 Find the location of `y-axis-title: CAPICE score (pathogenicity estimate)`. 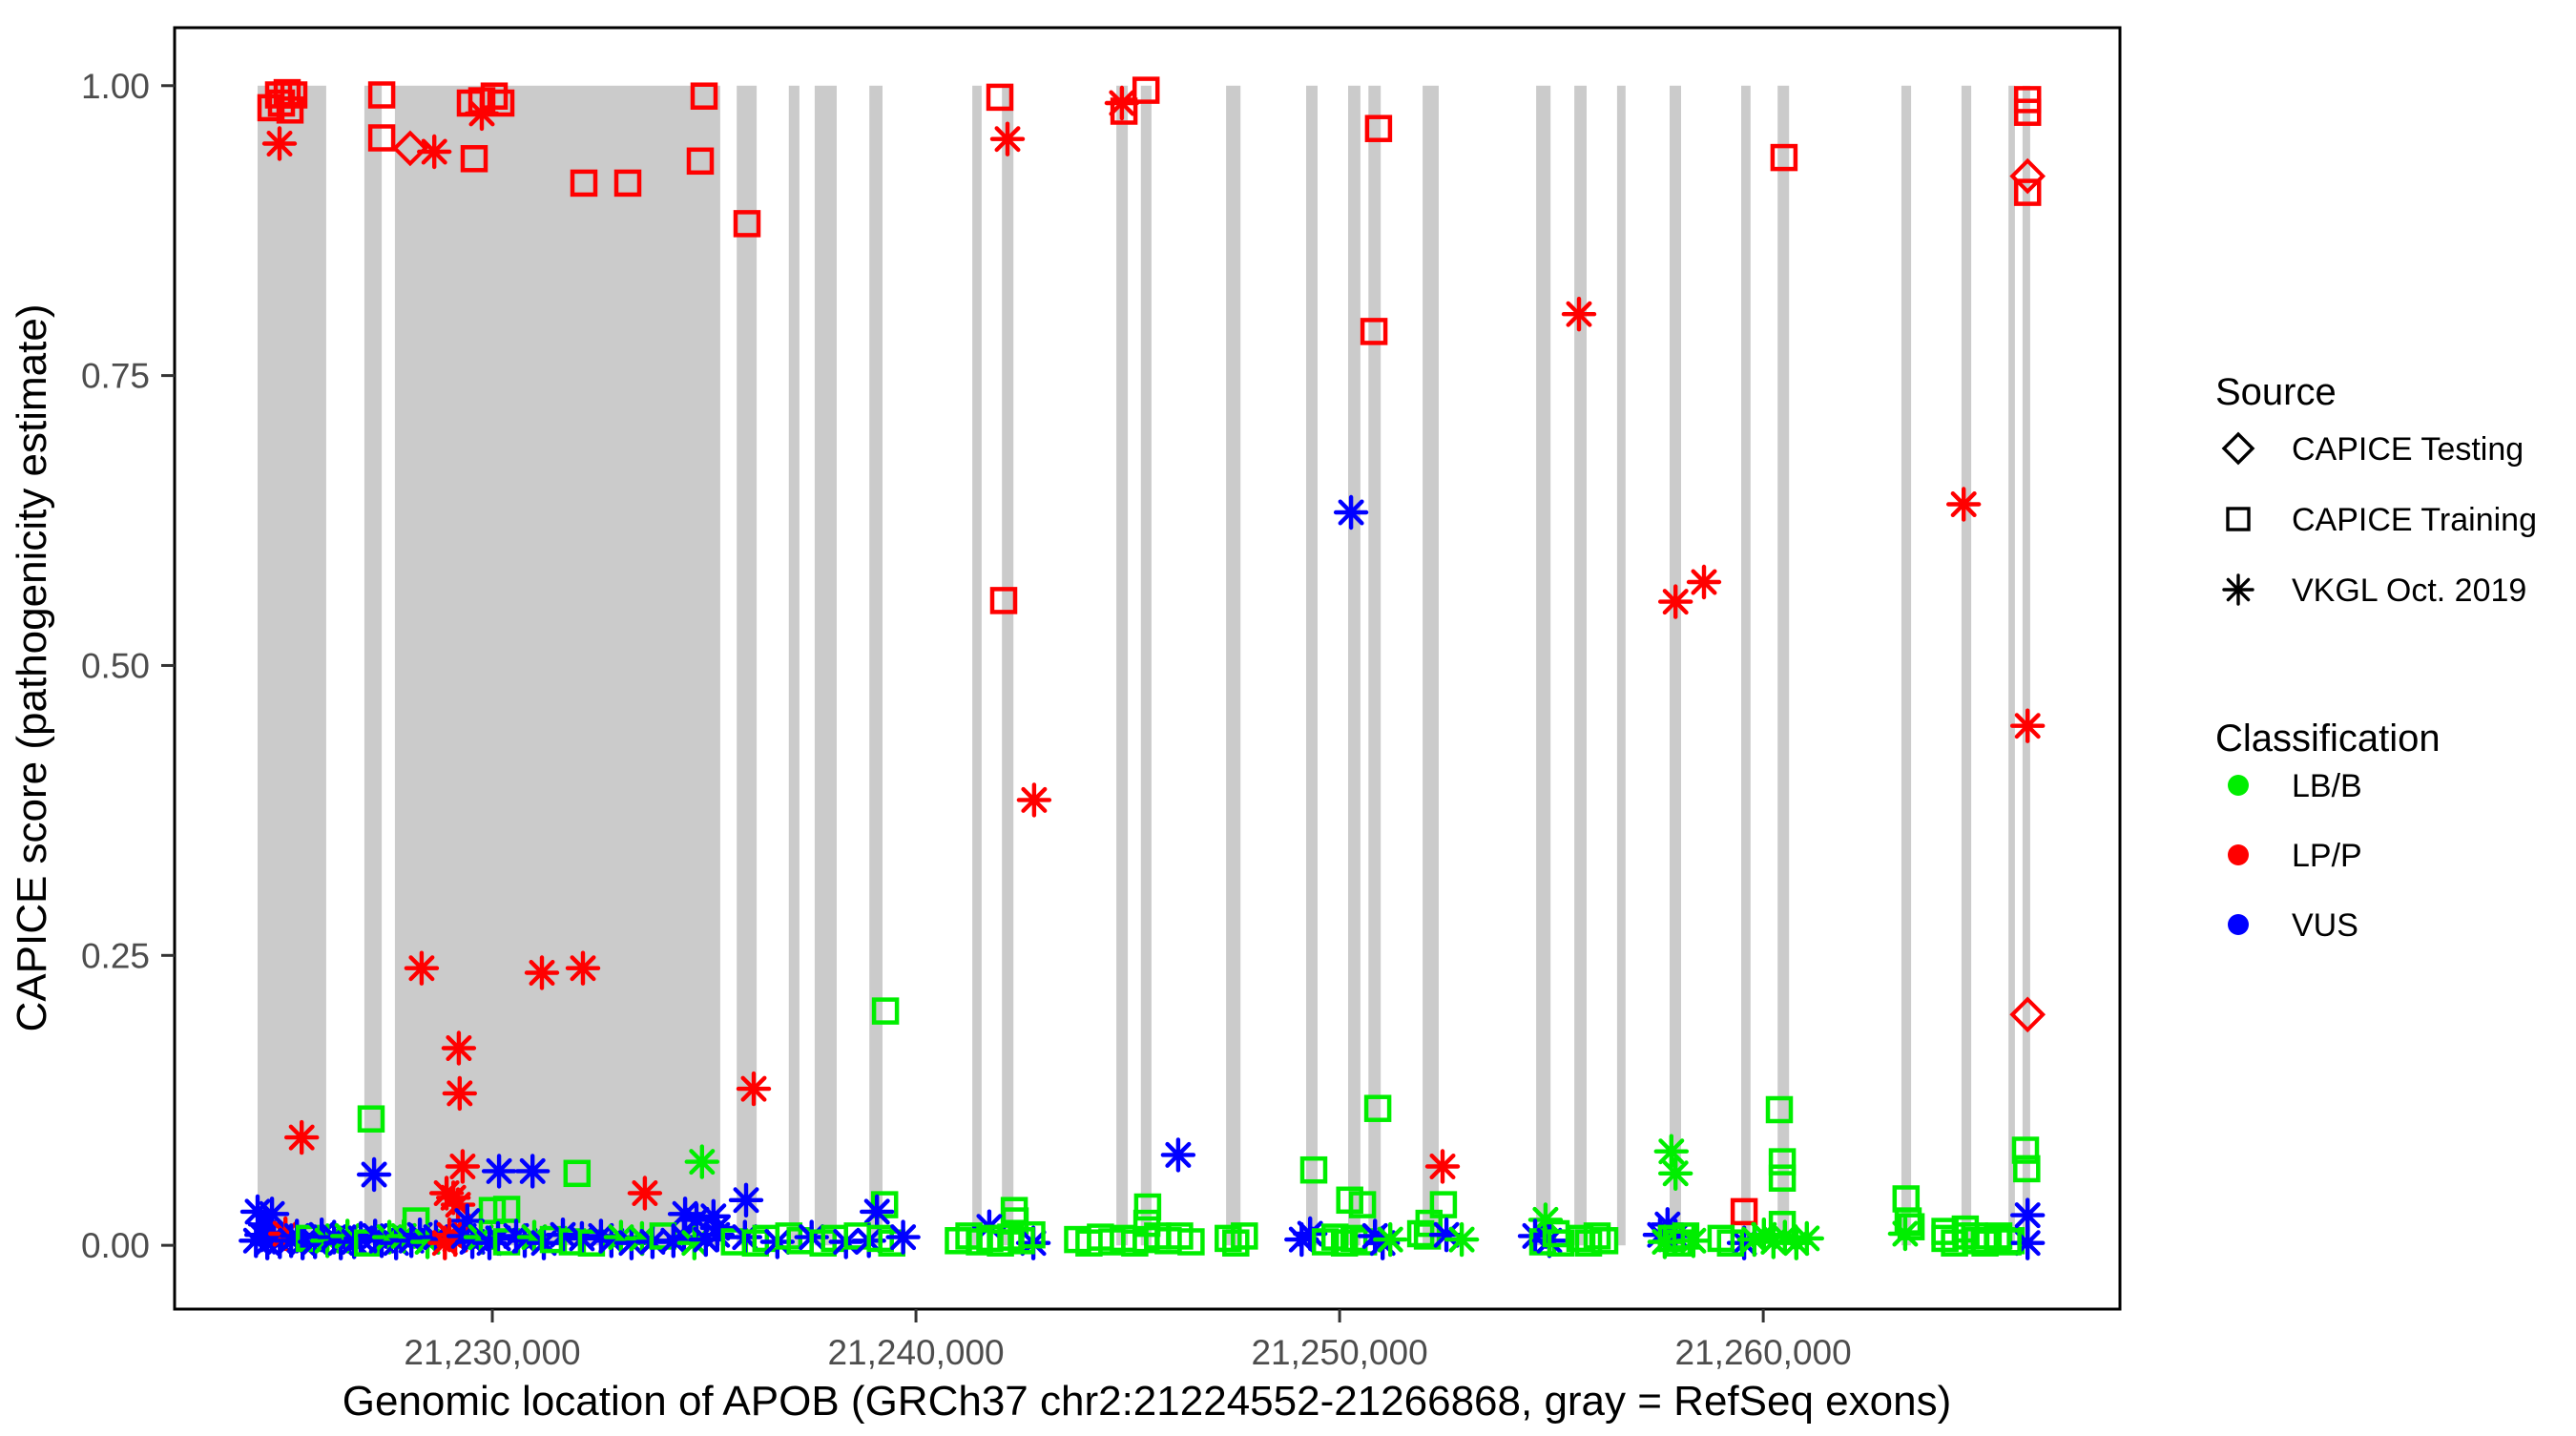

y-axis-title: CAPICE score (pathogenicity estimate) is located at coordinates (32, 668).